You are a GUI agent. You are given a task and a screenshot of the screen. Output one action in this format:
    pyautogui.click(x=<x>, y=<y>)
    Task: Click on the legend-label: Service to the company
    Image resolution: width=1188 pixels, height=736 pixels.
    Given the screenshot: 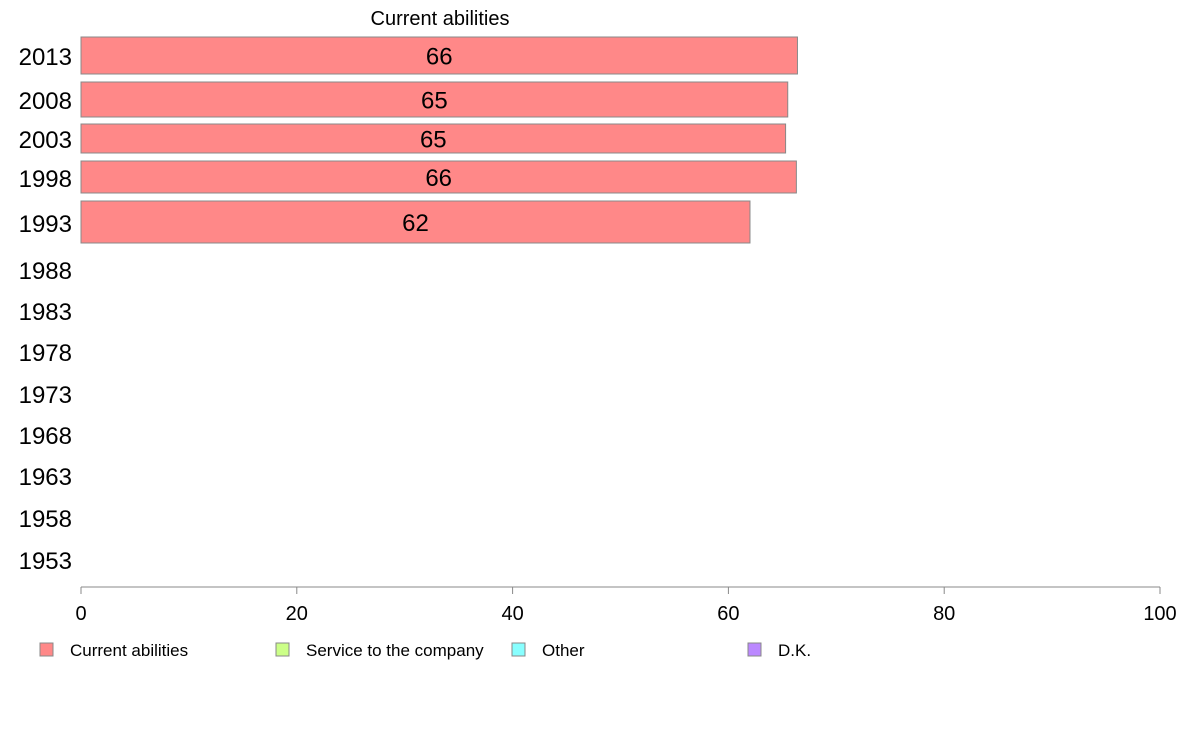 What is the action you would take?
    pyautogui.click(x=395, y=650)
    